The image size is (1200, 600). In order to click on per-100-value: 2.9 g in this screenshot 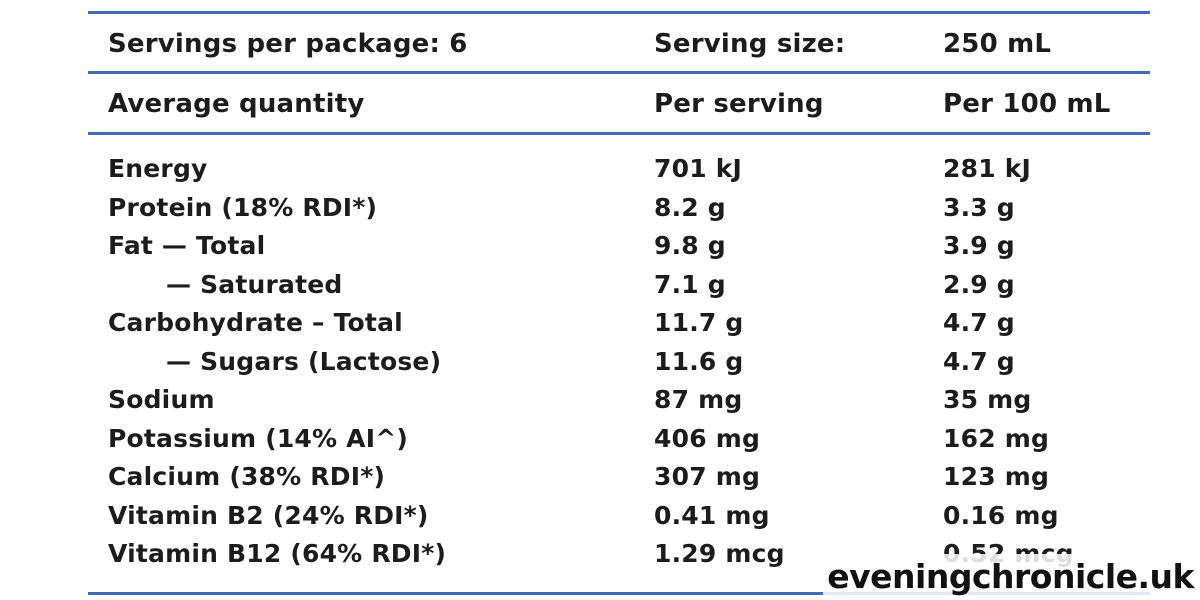, I will do `click(979, 284)`.